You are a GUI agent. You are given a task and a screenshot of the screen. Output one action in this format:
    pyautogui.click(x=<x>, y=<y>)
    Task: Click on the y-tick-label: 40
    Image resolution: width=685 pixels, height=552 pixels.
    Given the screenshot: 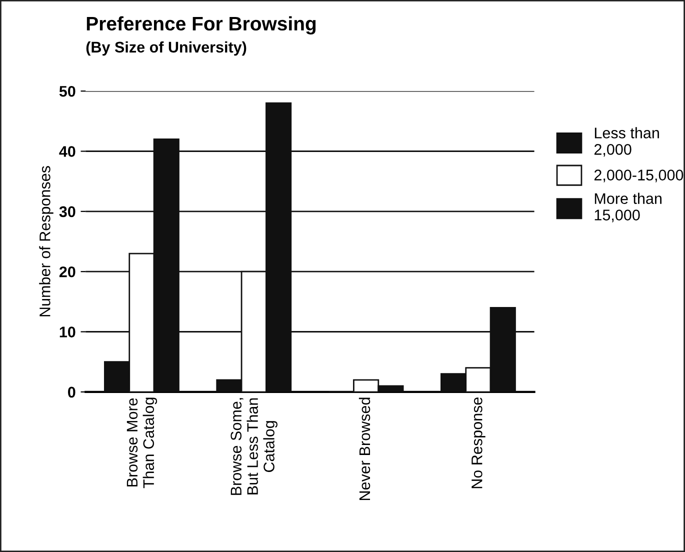 What is the action you would take?
    pyautogui.click(x=67, y=151)
    